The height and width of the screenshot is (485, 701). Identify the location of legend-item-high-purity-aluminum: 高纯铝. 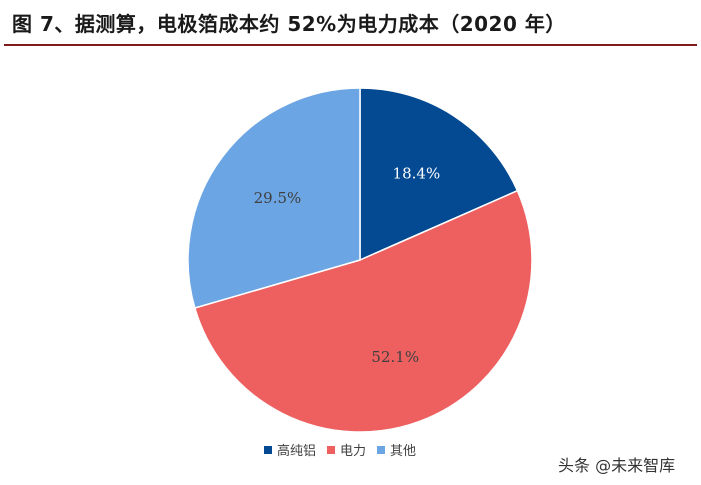
(290, 449).